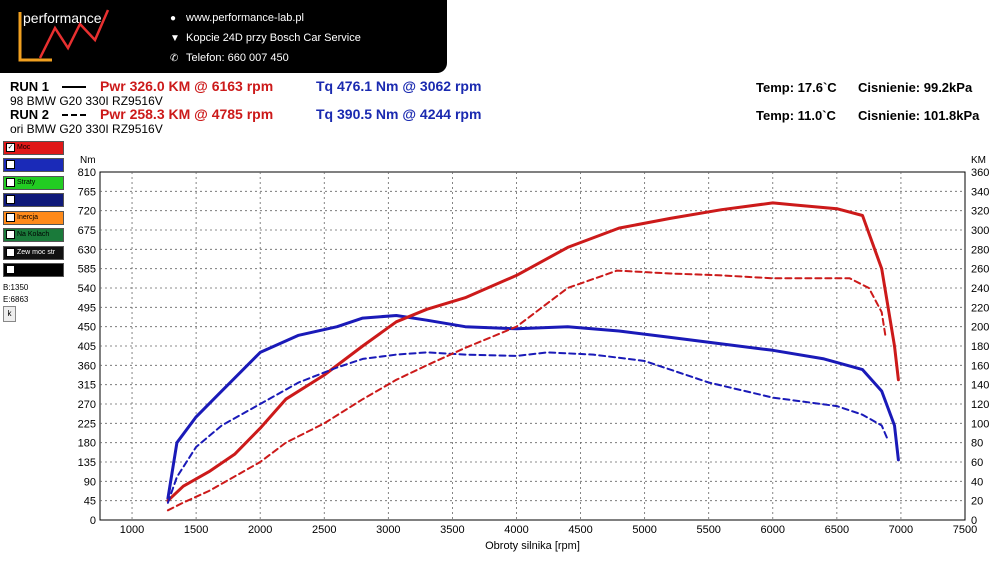 The image size is (1000, 562). Describe the element at coordinates (173, 18) in the screenshot. I see `globe-icon: ●` at that location.